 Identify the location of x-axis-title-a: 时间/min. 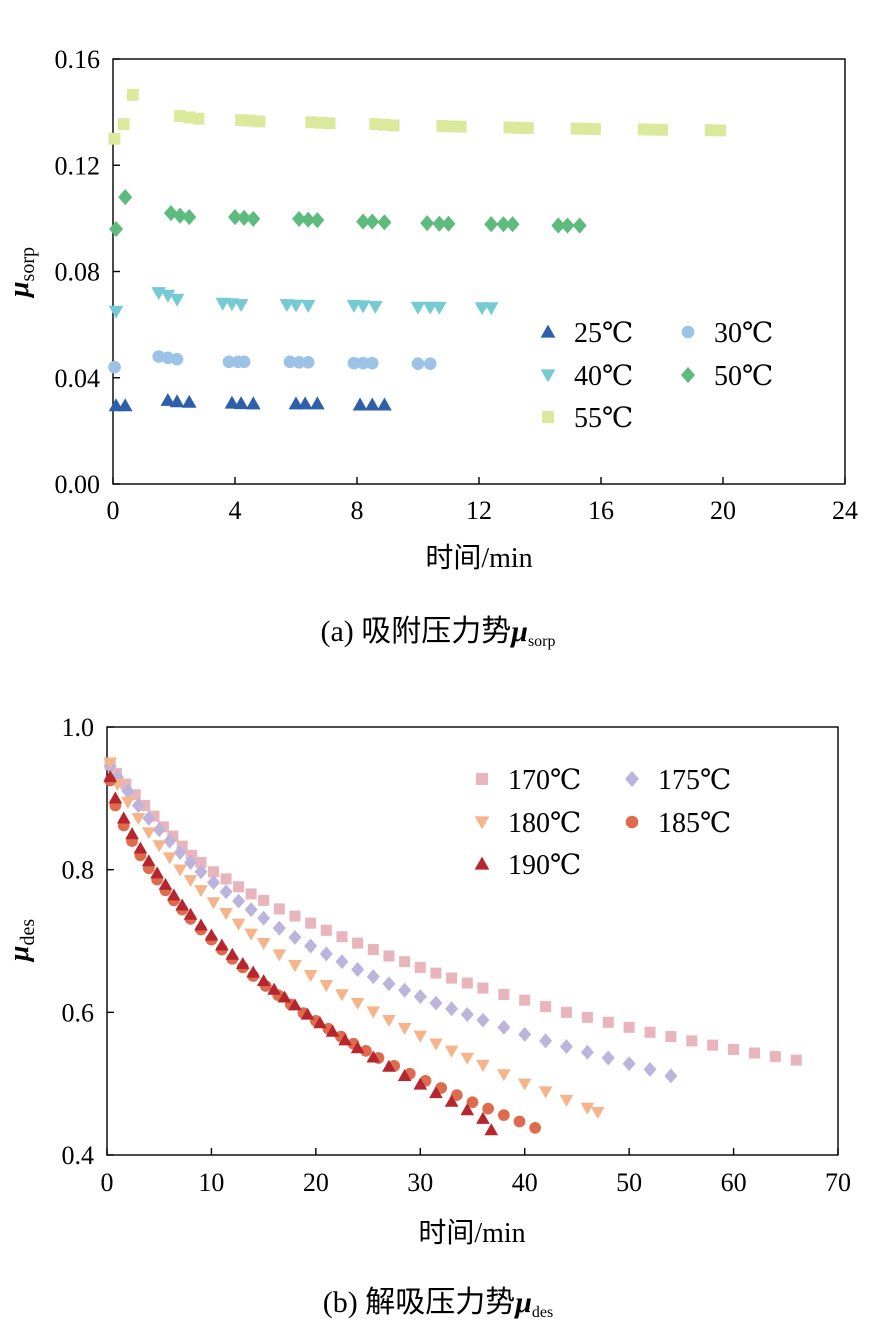
(478, 558).